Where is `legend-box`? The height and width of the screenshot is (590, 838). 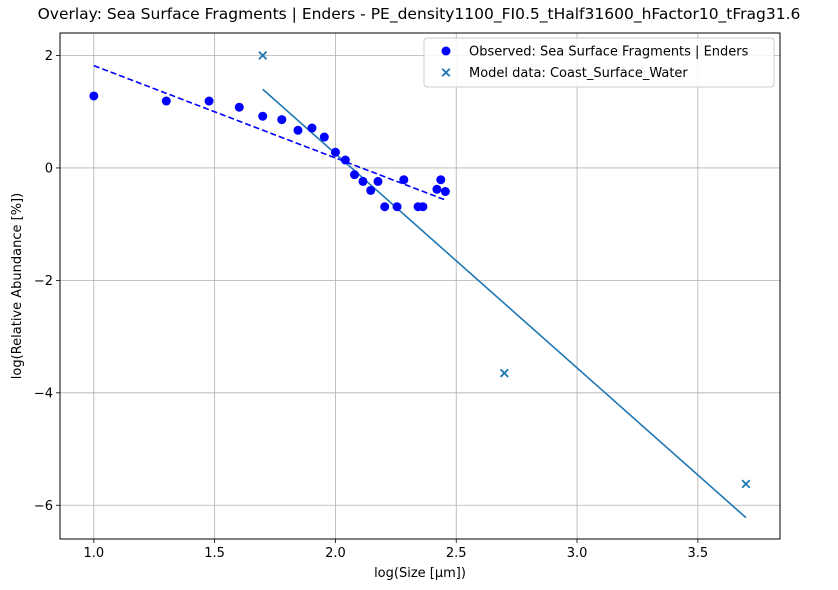
legend-box is located at coordinates (599, 62).